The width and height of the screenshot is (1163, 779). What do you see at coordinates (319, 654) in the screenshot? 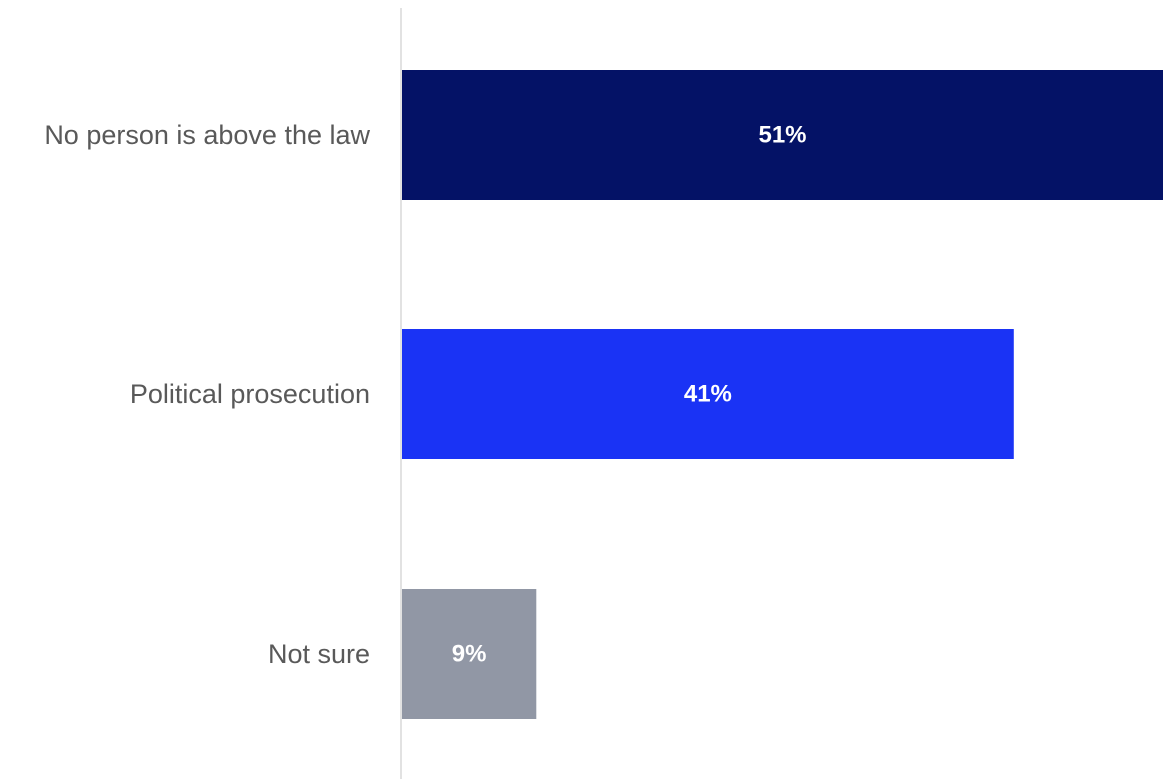
I see `category-label: Not sure` at bounding box center [319, 654].